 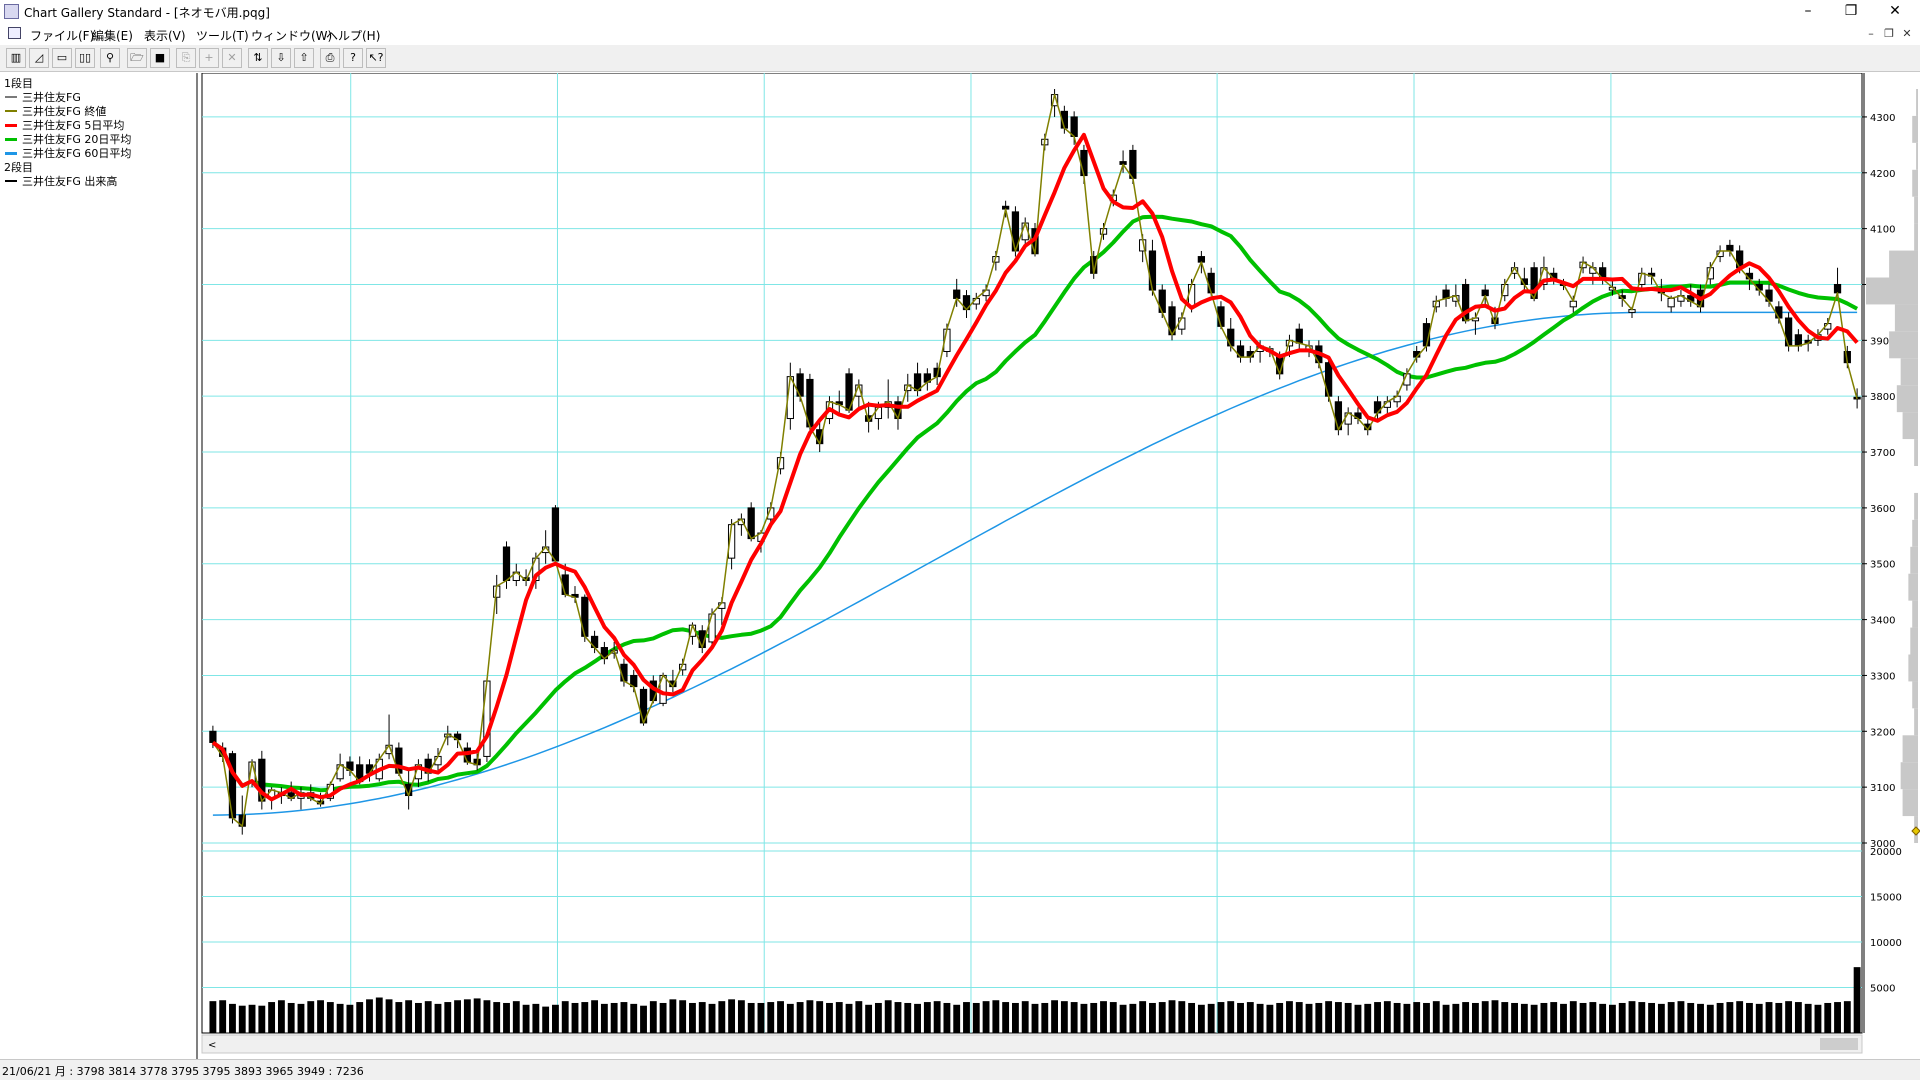 What do you see at coordinates (11, 111) in the screenshot?
I see `legend-swatch` at bounding box center [11, 111].